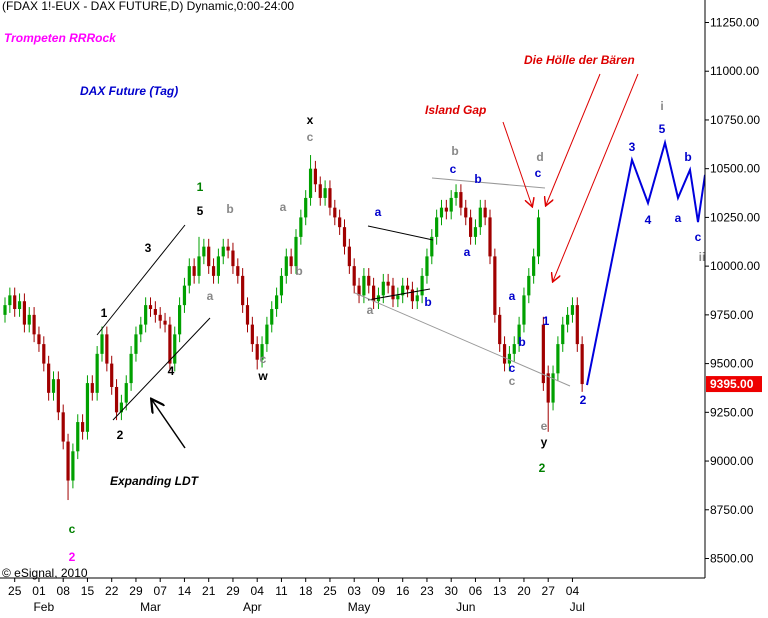  Describe the element at coordinates (262, 376) in the screenshot. I see `wave-label: w` at that location.